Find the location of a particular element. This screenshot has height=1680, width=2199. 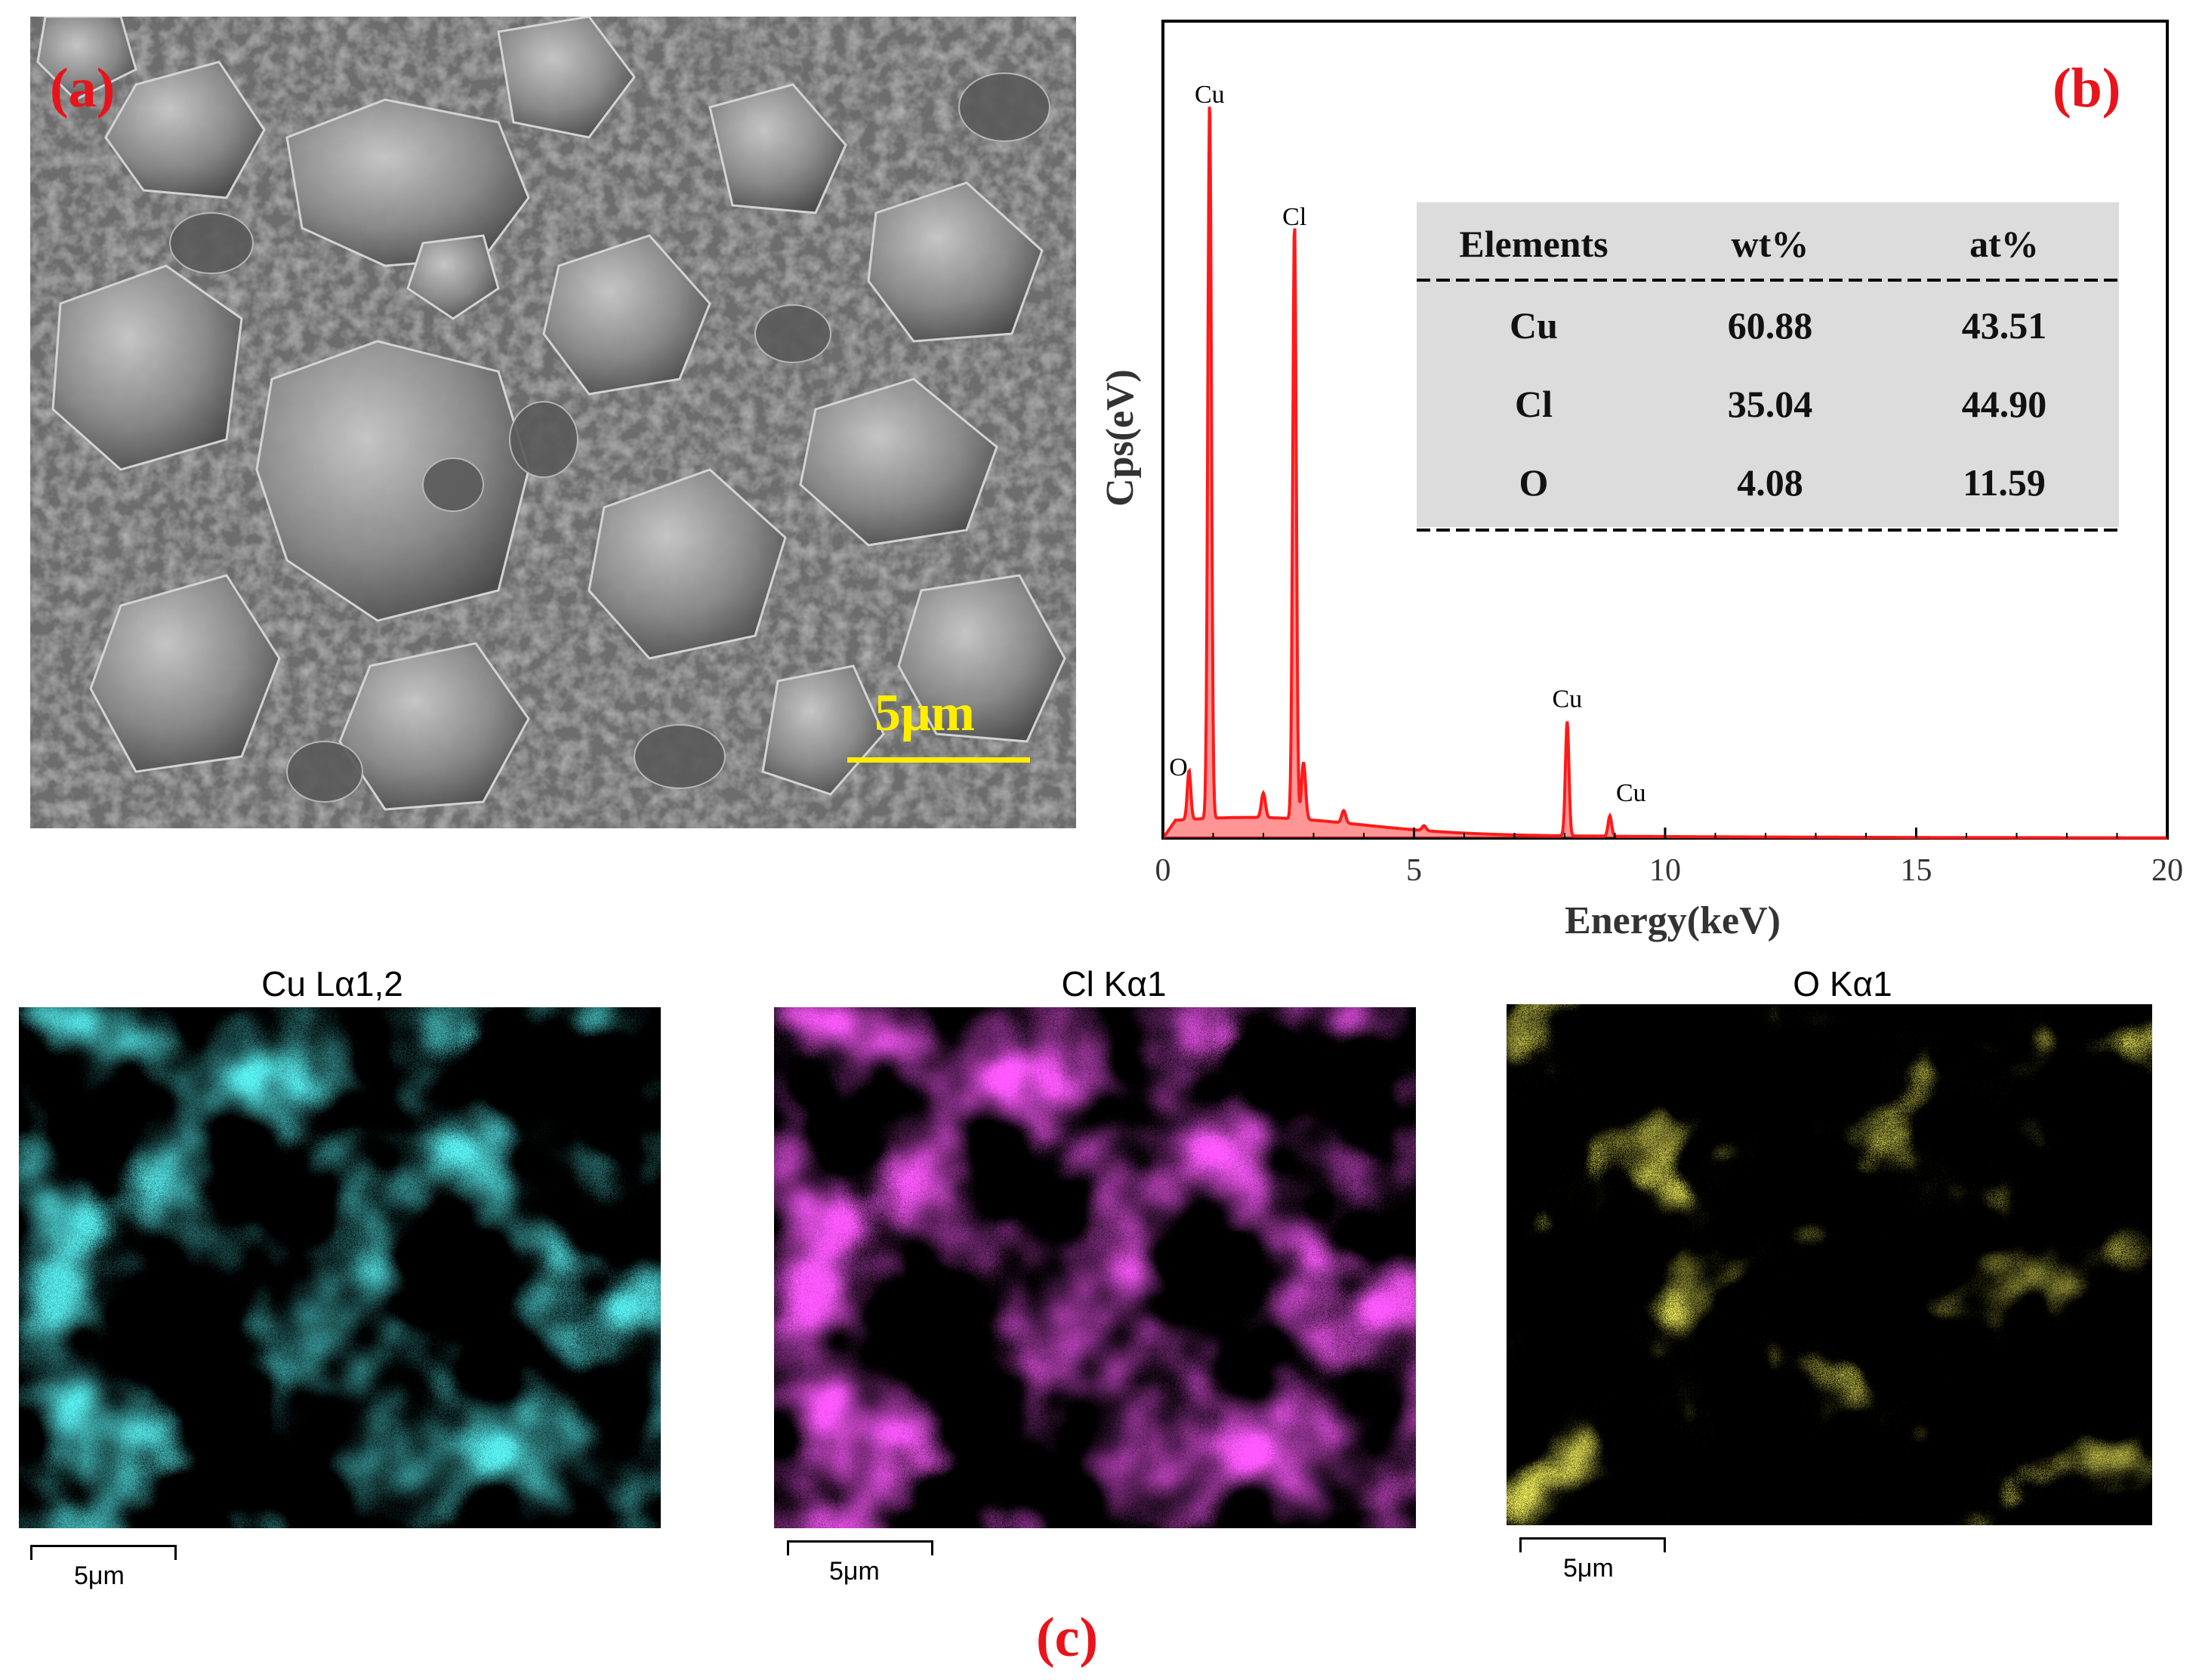

y-axis-label: Cps(eV) is located at coordinates (1120, 438).